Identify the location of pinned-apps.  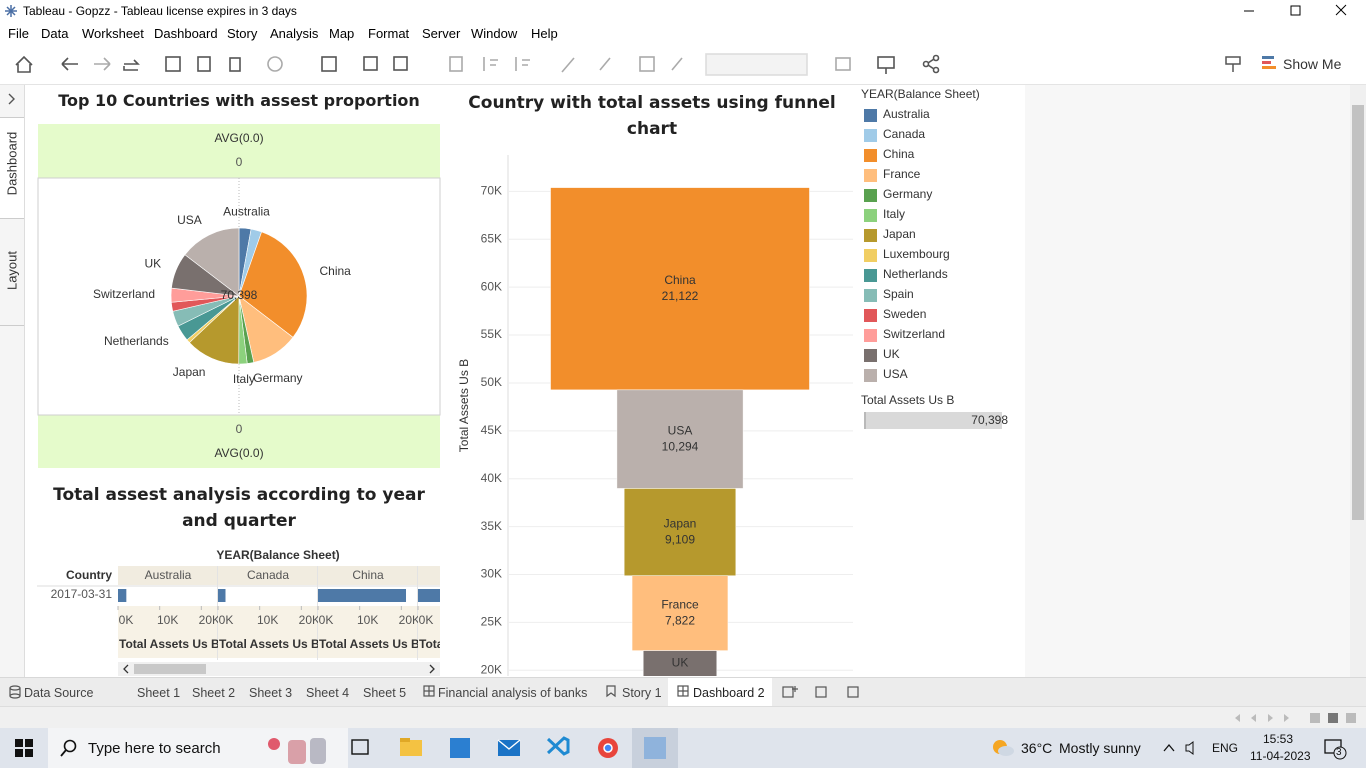
(515, 748).